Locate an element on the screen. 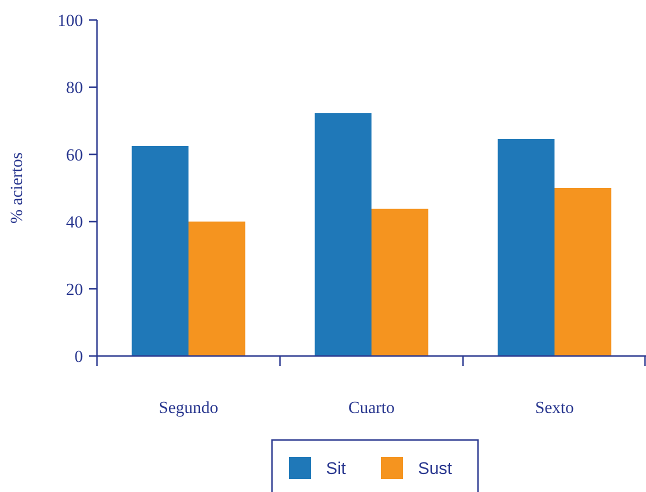  x-tick-label: Cuarto is located at coordinates (371, 407).